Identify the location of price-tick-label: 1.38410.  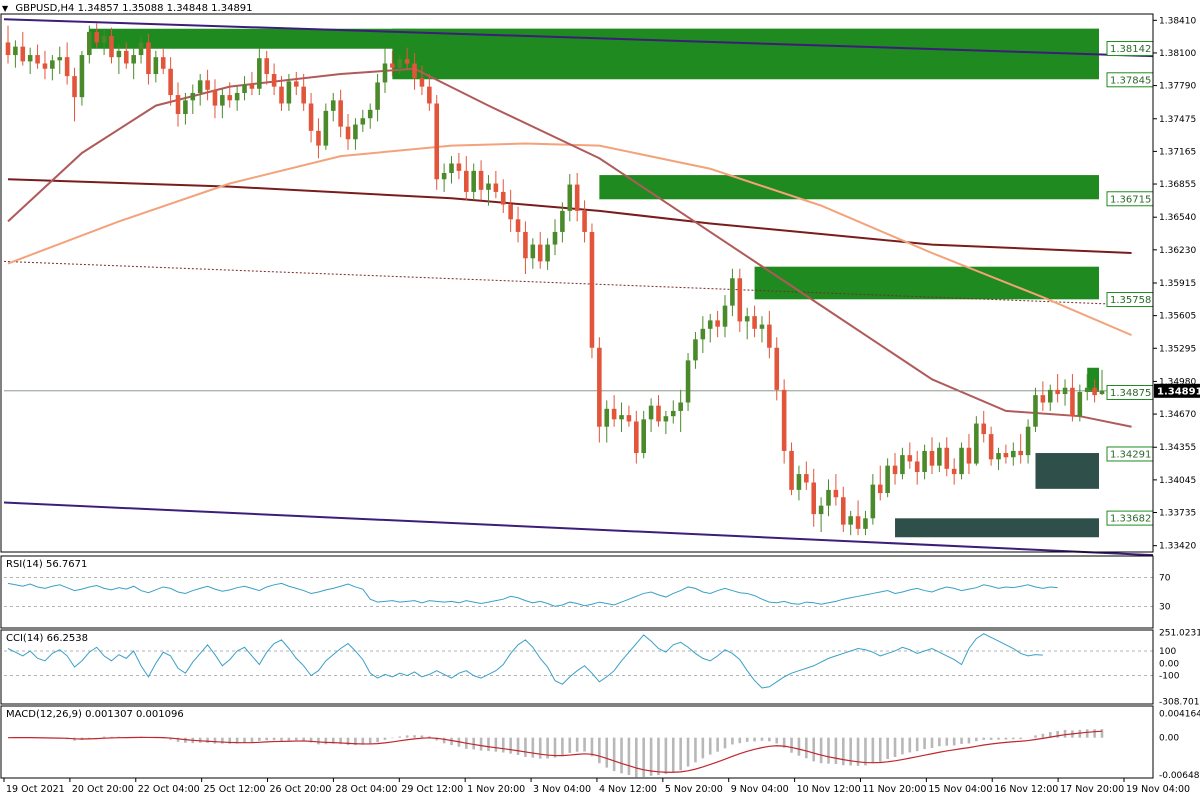
(1177, 21).